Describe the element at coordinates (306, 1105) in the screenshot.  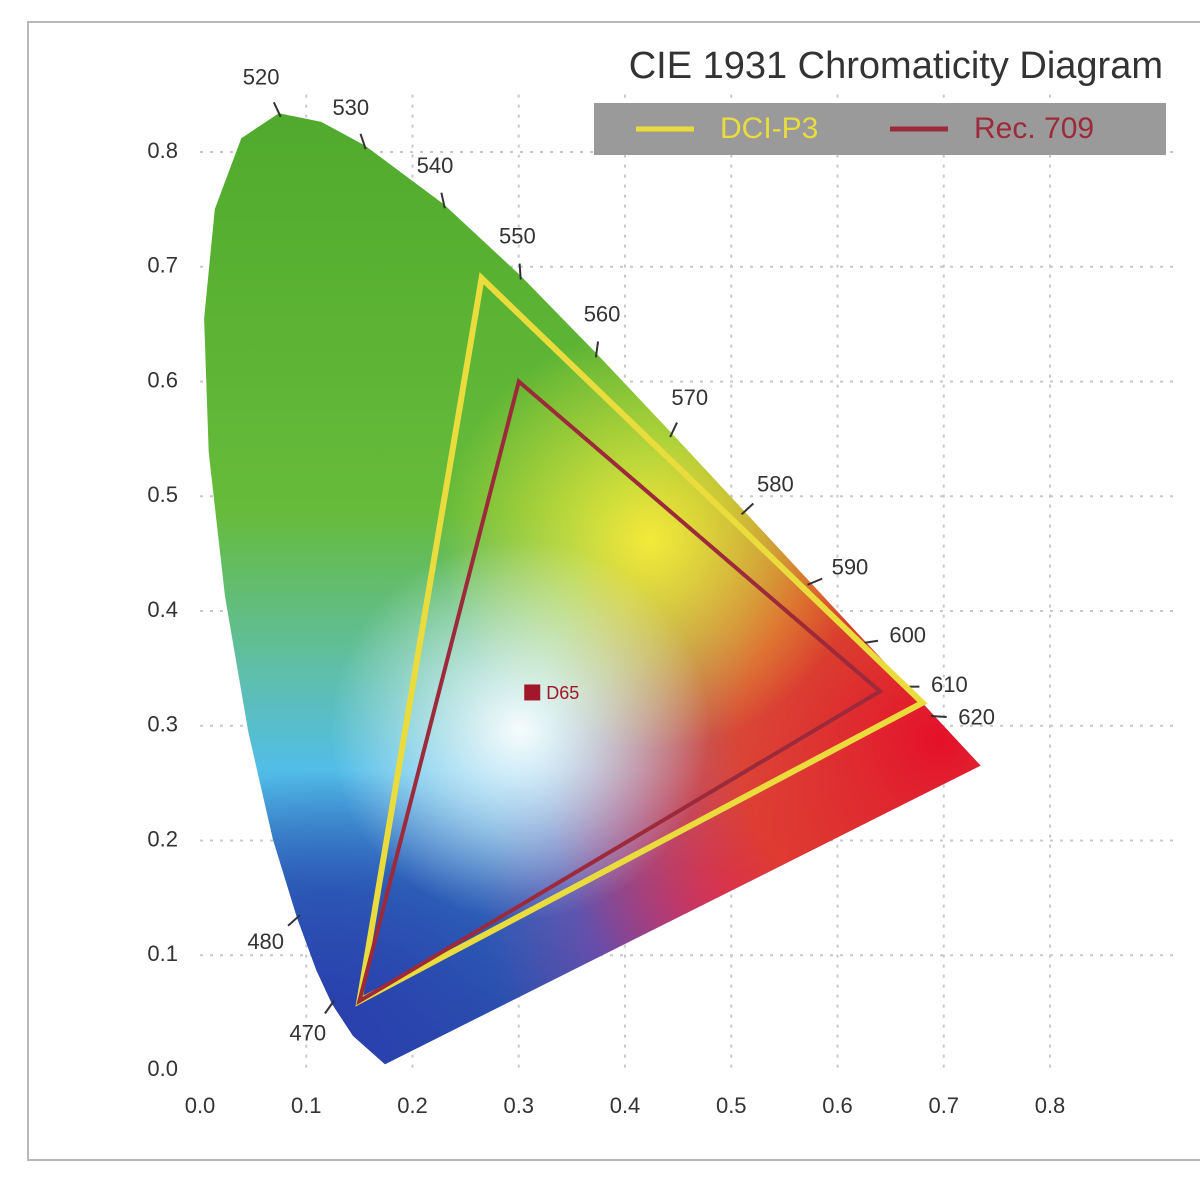
I see `x-tick-label: 0.1` at that location.